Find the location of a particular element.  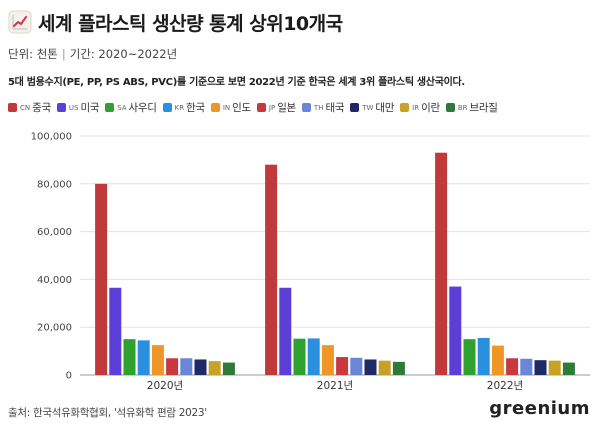

unit-label: 단위: 천톤 is located at coordinates (33, 54).